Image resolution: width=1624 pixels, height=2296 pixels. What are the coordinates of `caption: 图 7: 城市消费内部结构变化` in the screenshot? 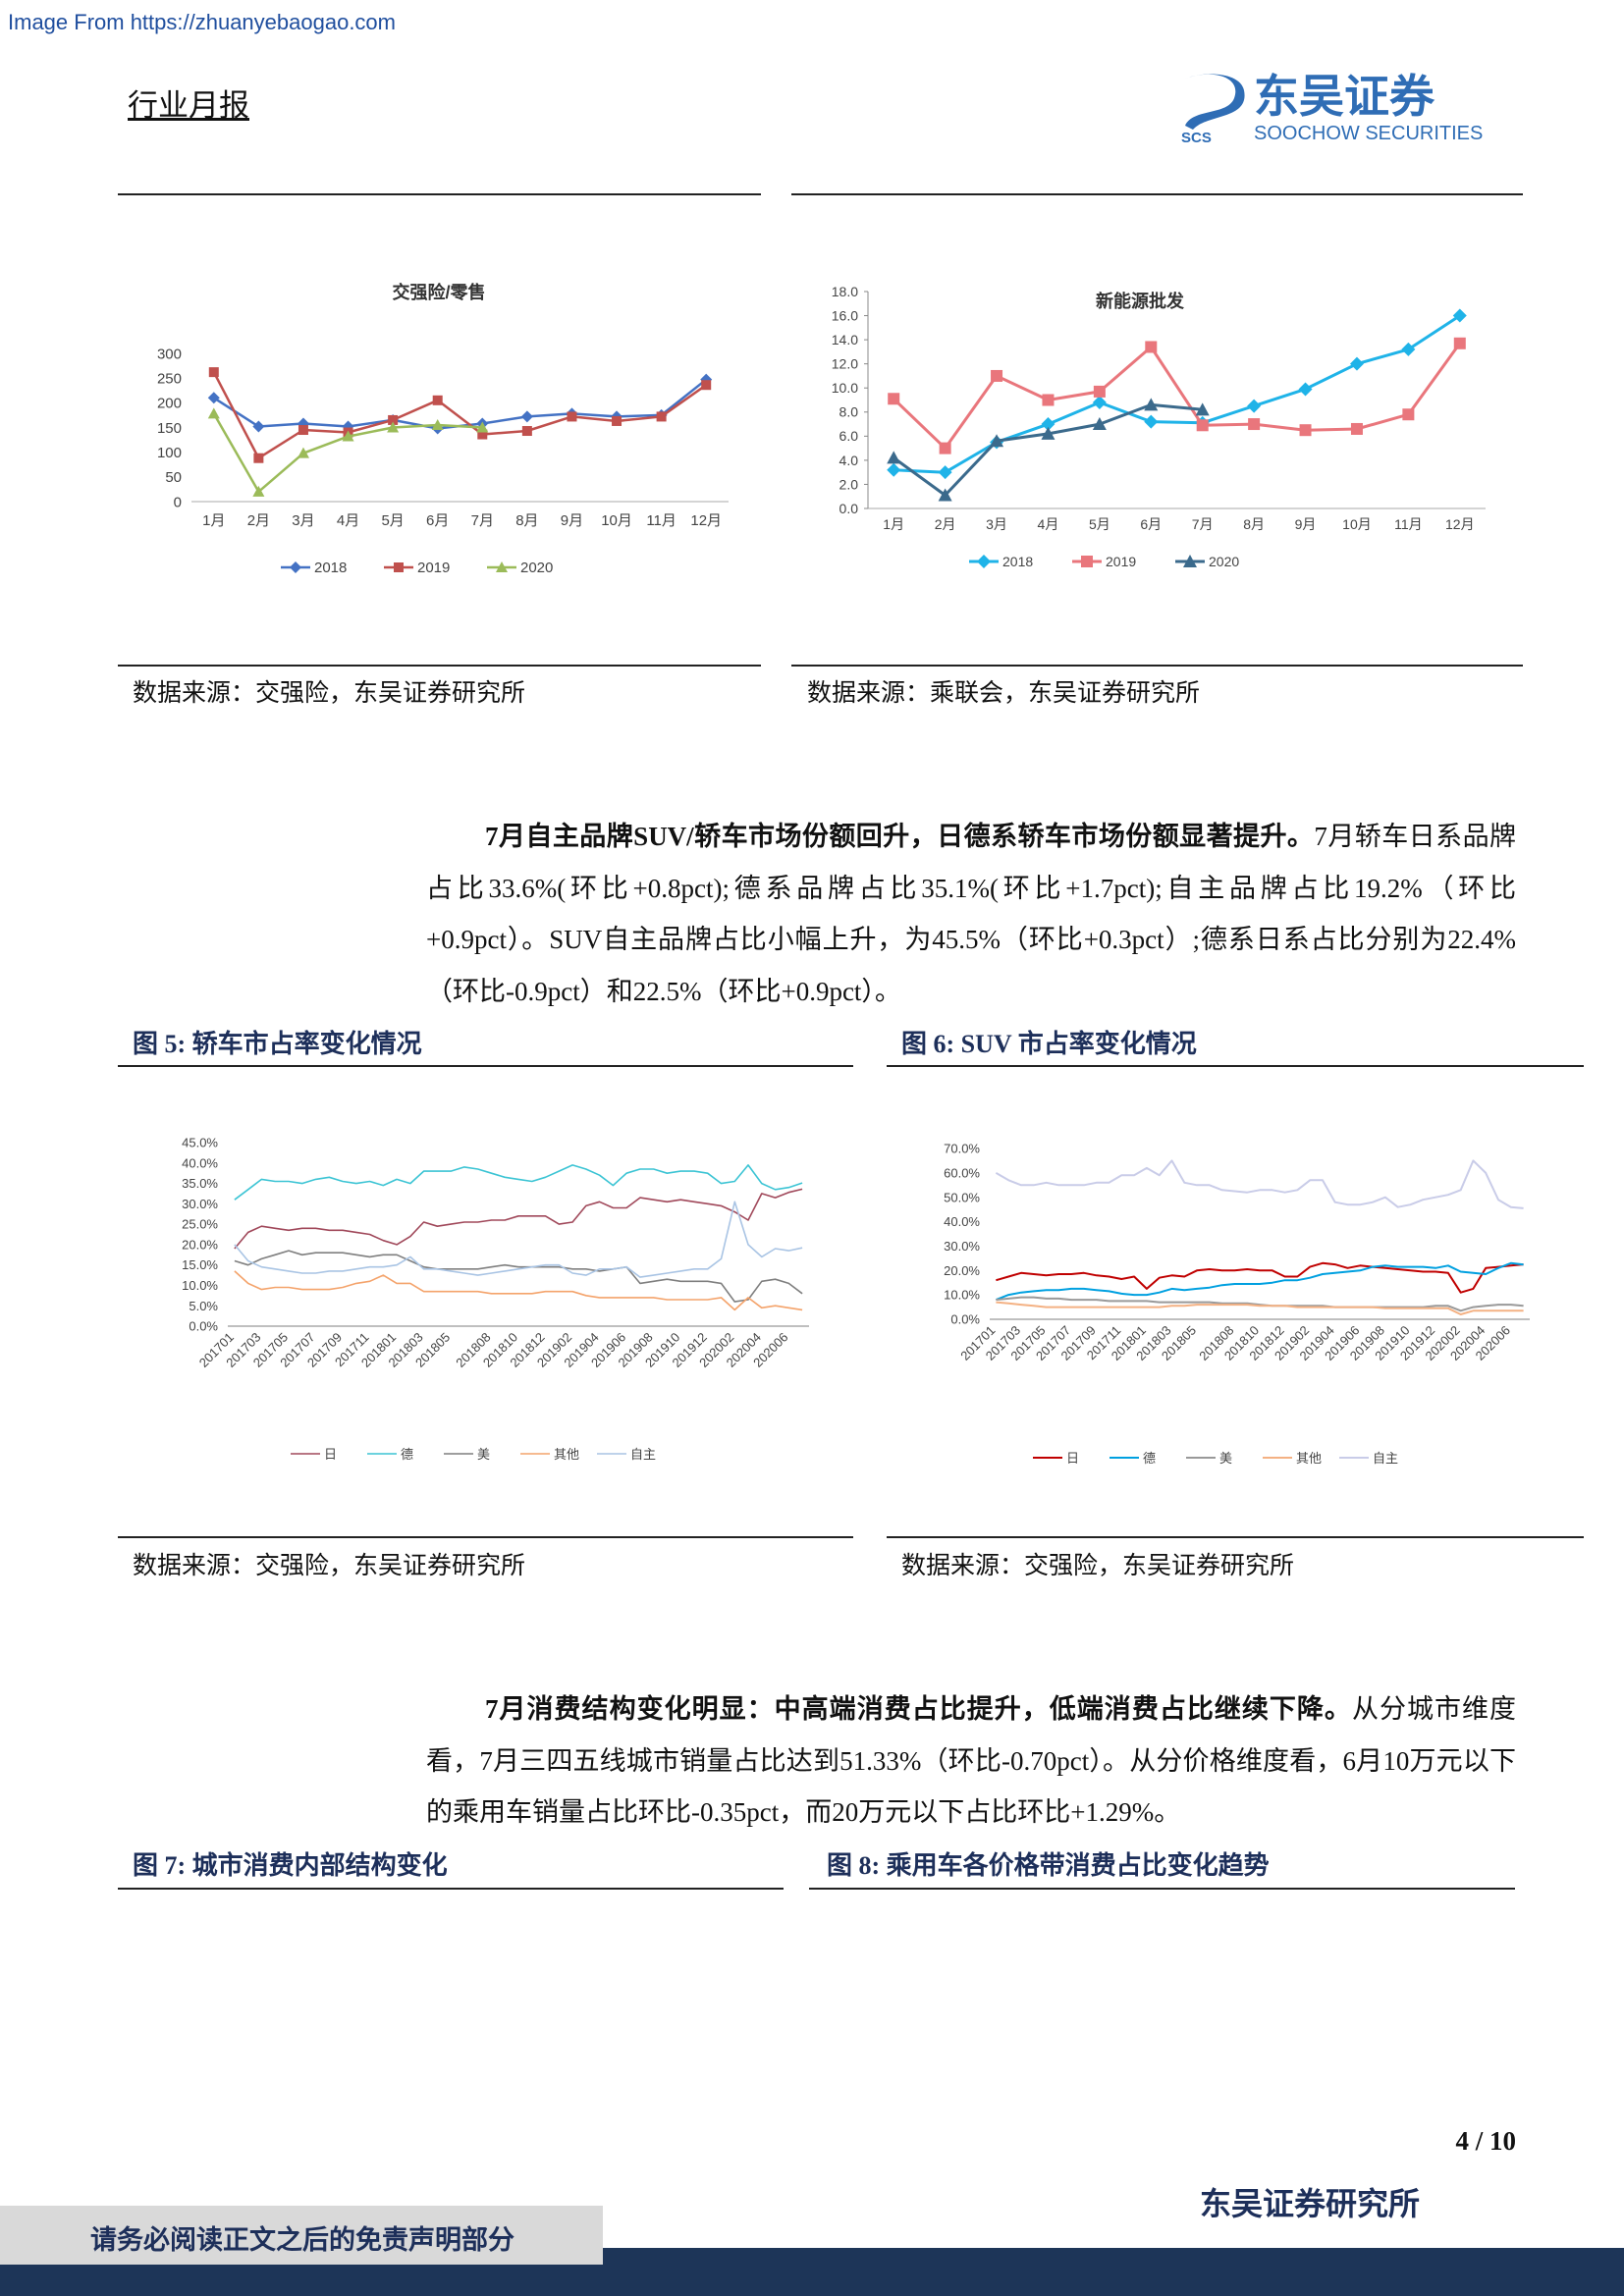 It's located at (290, 1866).